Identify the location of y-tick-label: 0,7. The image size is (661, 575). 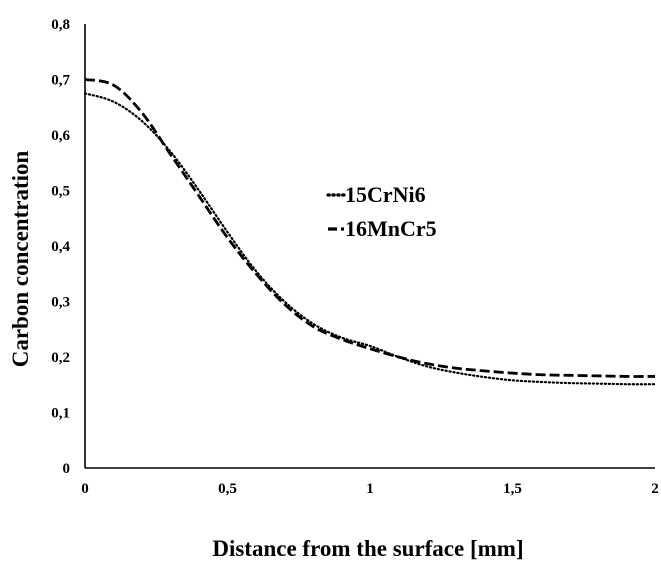
(60, 81).